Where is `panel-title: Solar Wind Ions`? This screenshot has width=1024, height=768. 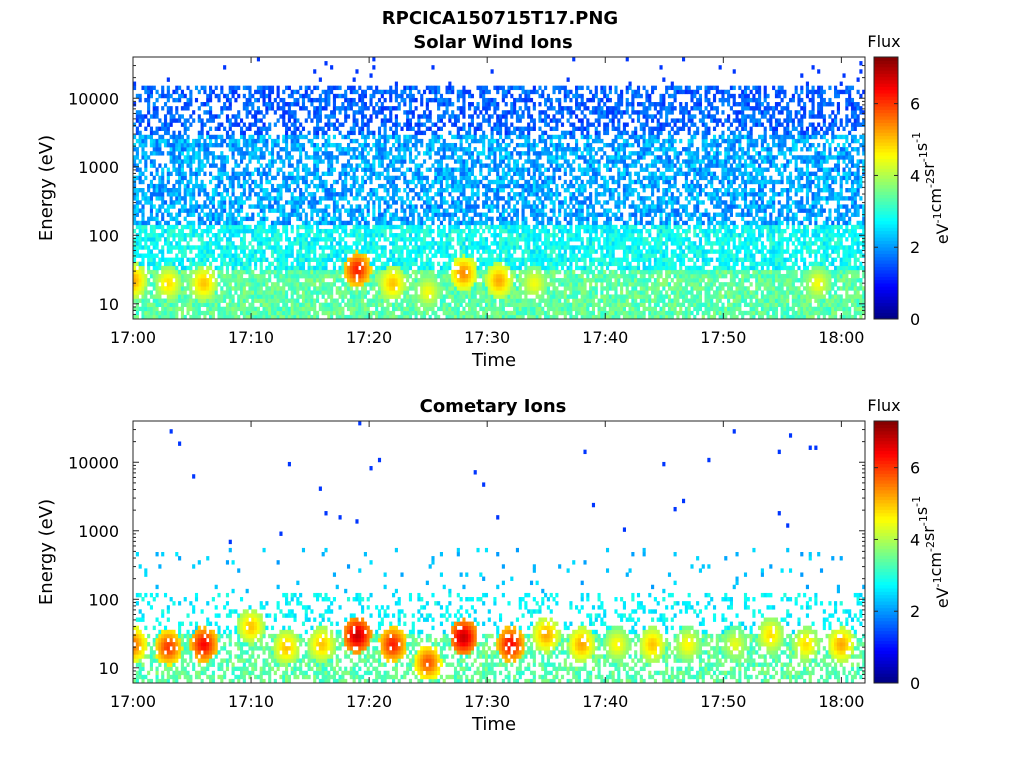 panel-title: Solar Wind Ions is located at coordinates (492, 42).